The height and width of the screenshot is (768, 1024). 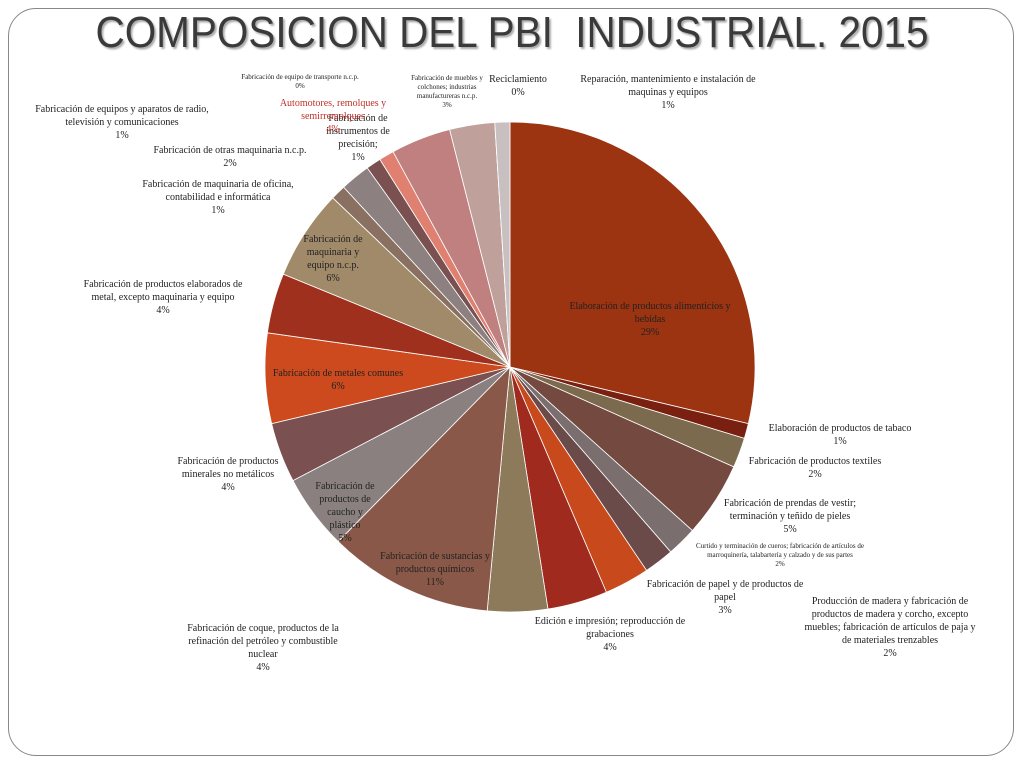 I want to click on slice-label: Reciclamiento 0%, so click(x=518, y=86).